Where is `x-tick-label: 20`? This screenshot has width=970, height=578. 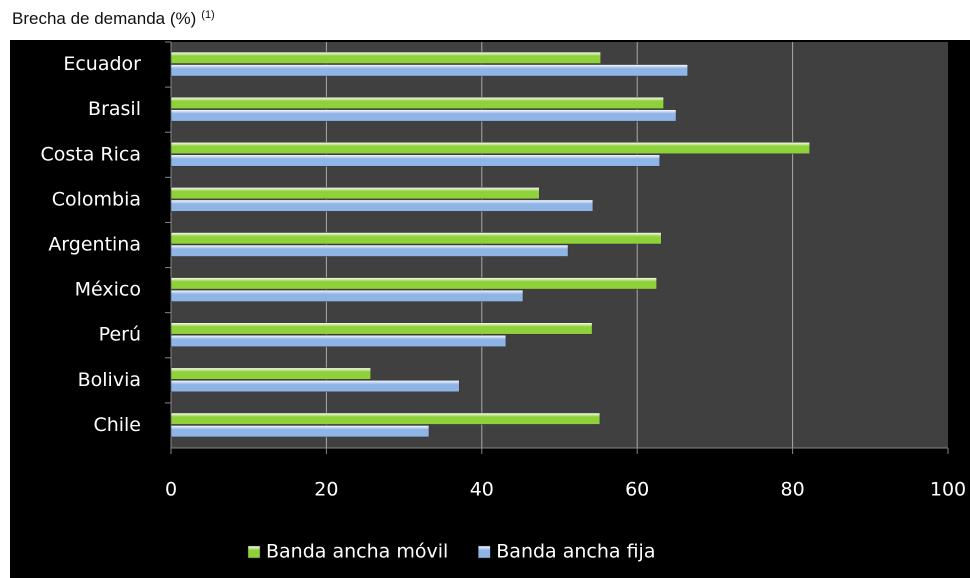
x-tick-label: 20 is located at coordinates (326, 490).